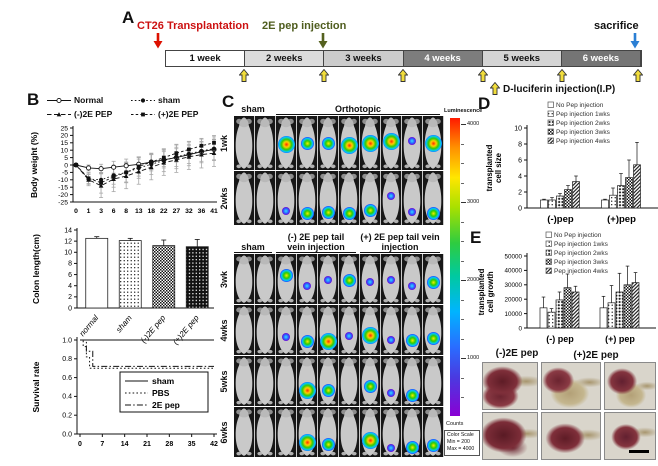 This screenshot has width=658, height=466. Describe the element at coordinates (178, 114) in the screenshot. I see `legend-label: (+)2E PEP` at that location.